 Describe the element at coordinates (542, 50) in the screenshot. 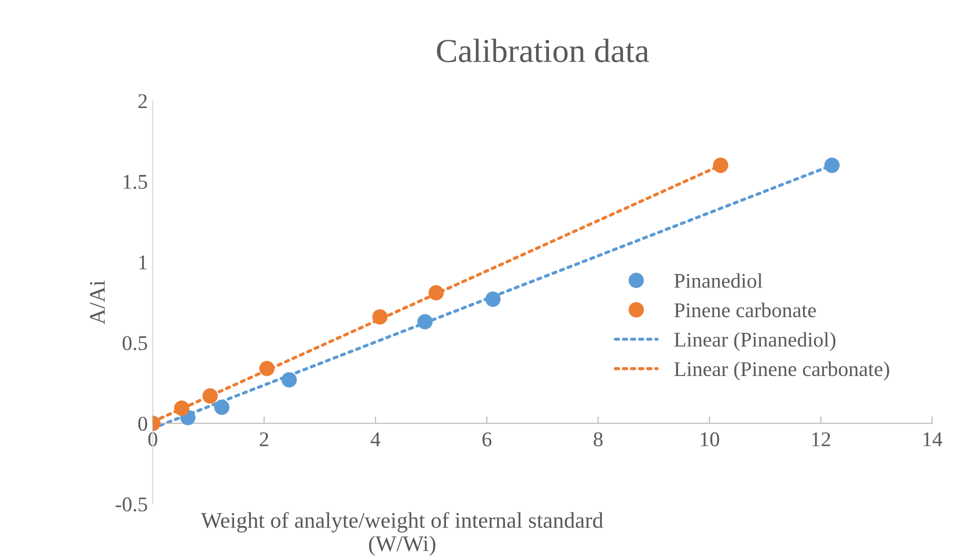

I see `chart-title: Calibration data` at that location.